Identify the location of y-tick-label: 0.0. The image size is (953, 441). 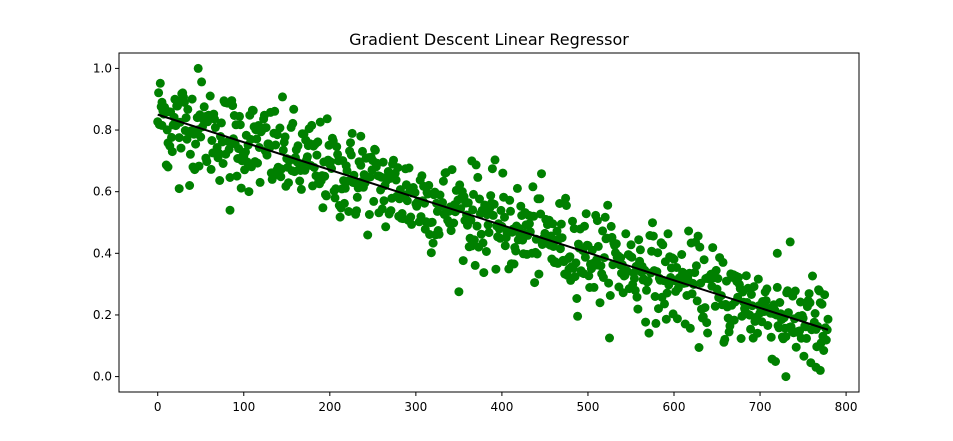
(102, 377).